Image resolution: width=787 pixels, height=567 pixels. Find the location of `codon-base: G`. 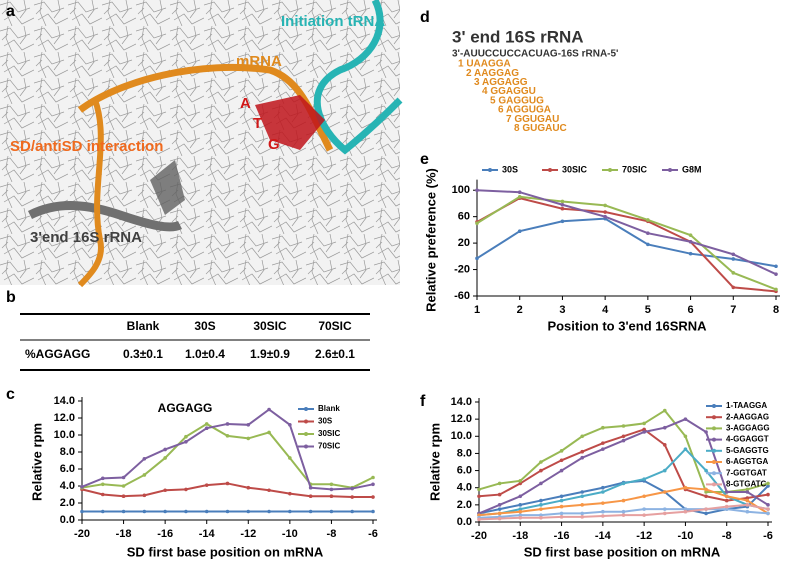

codon-base: G is located at coordinates (274, 144).